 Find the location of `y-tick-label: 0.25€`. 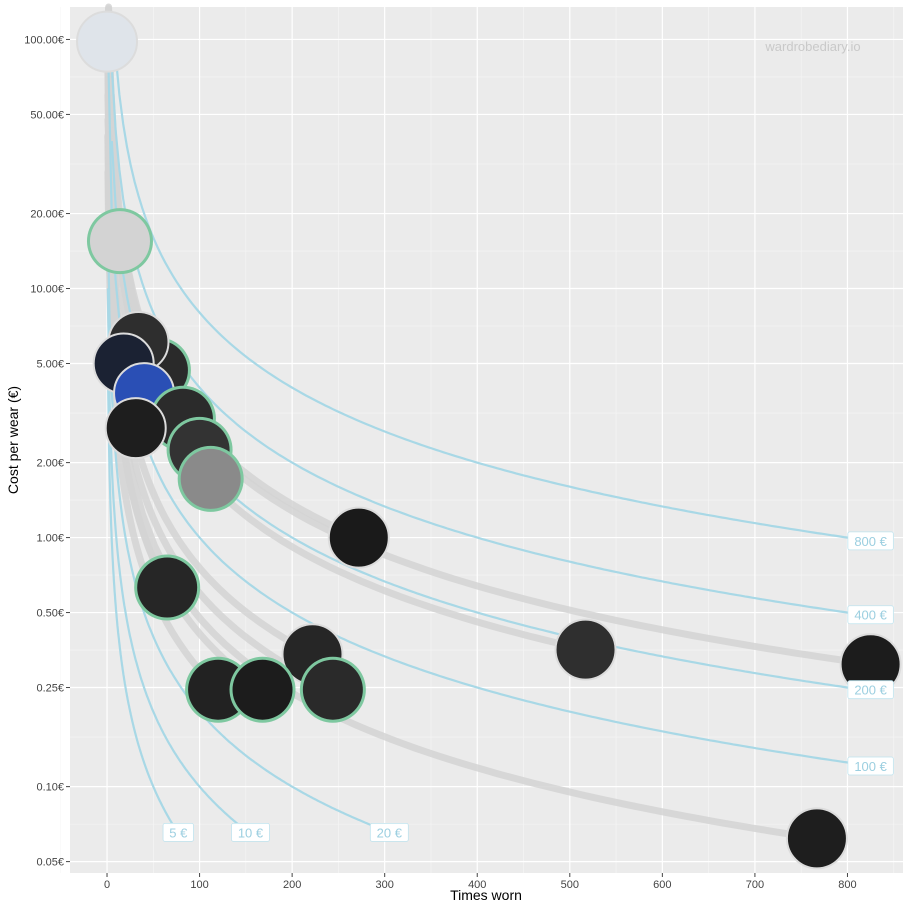

y-tick-label: 0.25€ is located at coordinates (50, 689).